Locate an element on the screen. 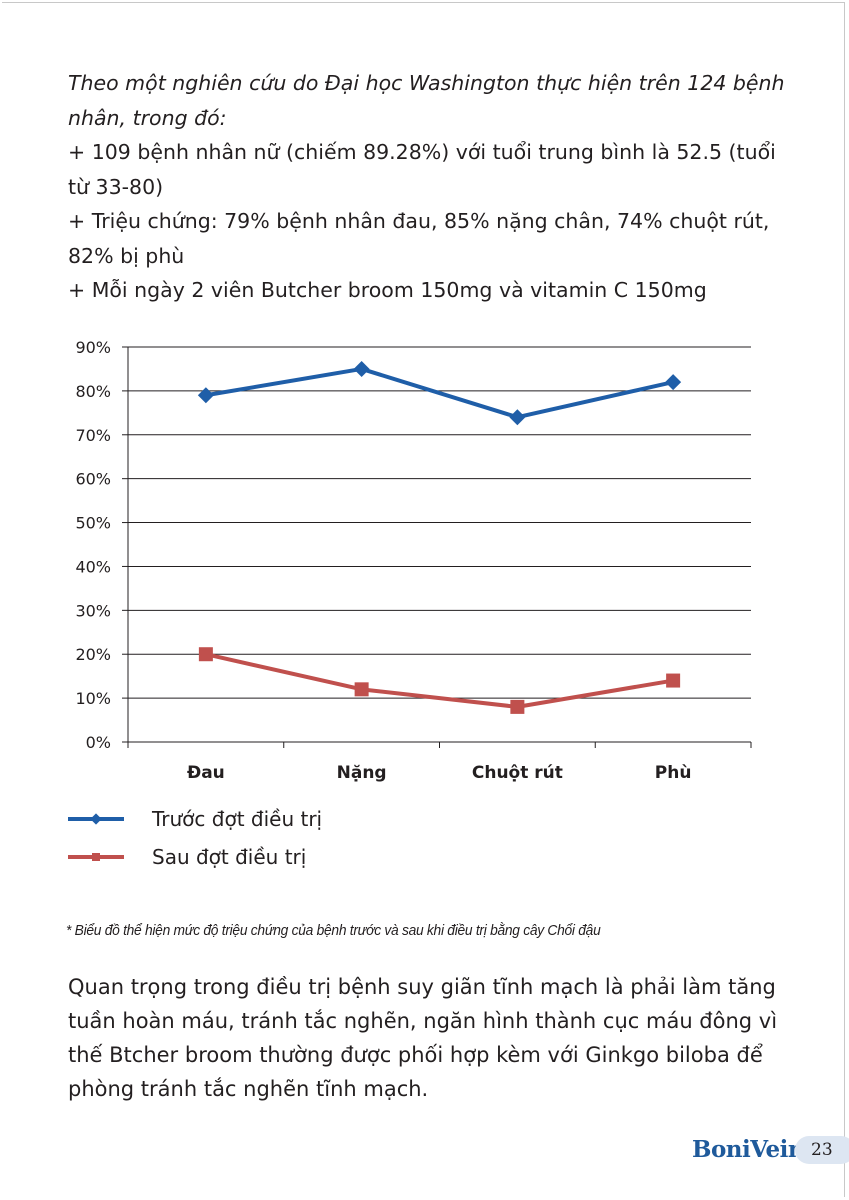  x-category-label: Nặng is located at coordinates (362, 773).